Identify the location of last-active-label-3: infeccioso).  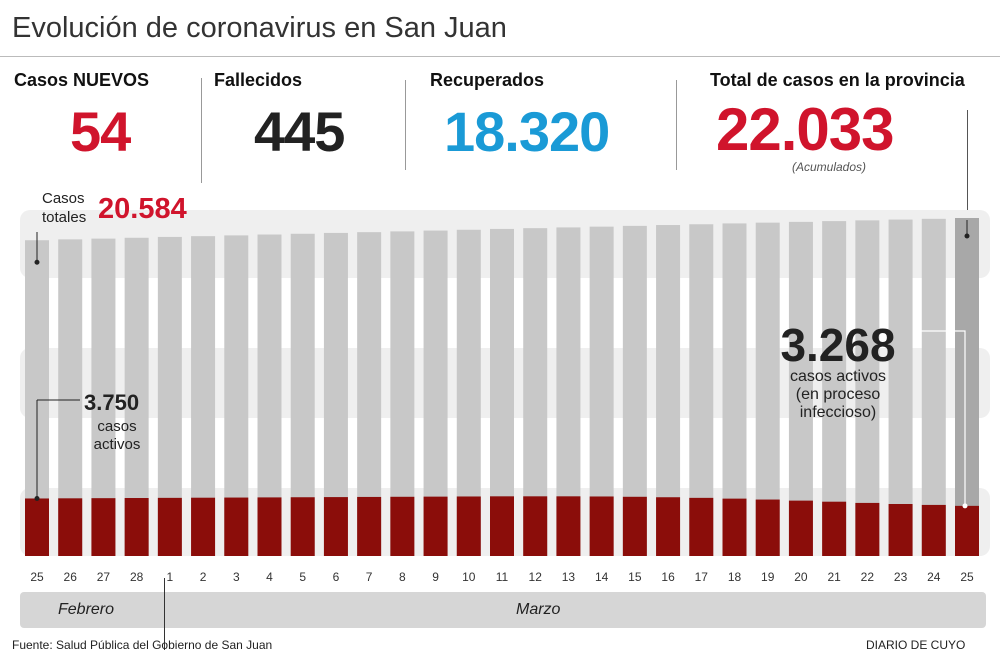
(838, 412).